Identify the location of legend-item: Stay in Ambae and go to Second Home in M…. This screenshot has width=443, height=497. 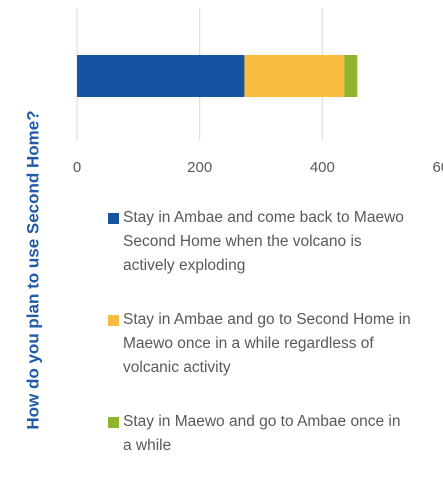
(271, 344).